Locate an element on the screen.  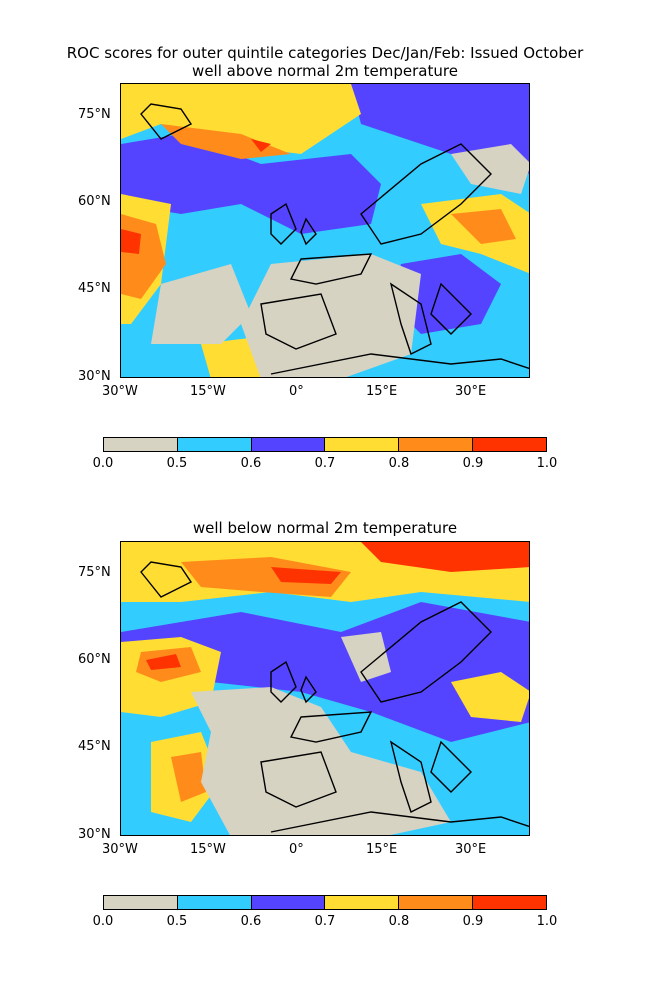
panel-2-colorbar is located at coordinates (325, 902).